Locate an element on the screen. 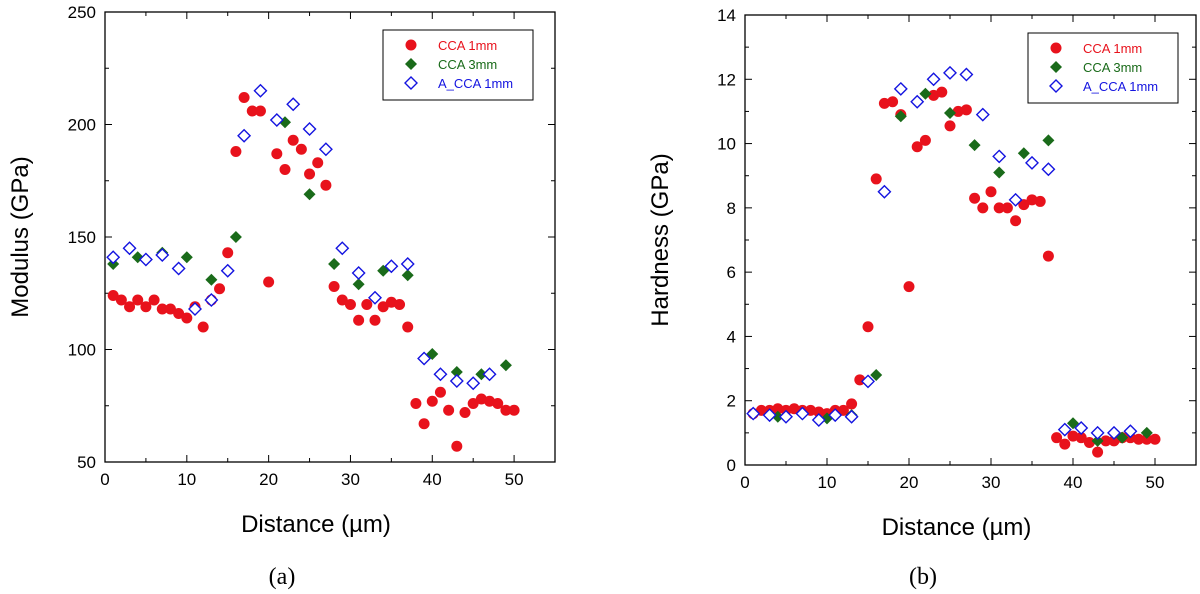  panel-a-legend-label-cca-3mm: CCA 3mm is located at coordinates (467, 64).